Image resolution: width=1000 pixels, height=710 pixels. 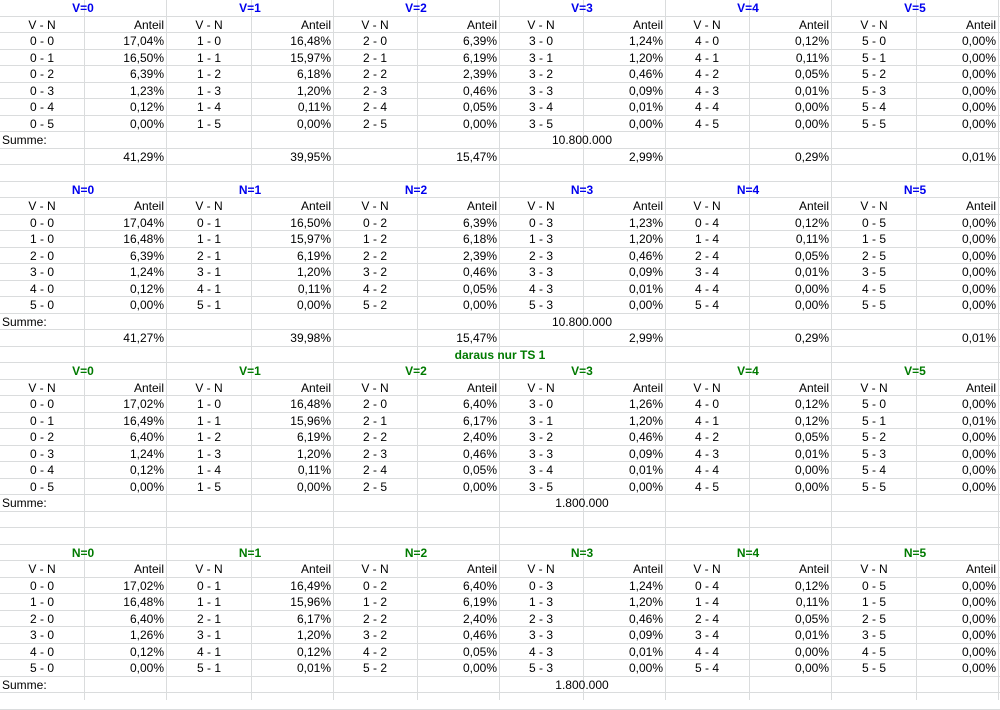 I want to click on score-cell: 3 - 0, so click(x=41, y=272).